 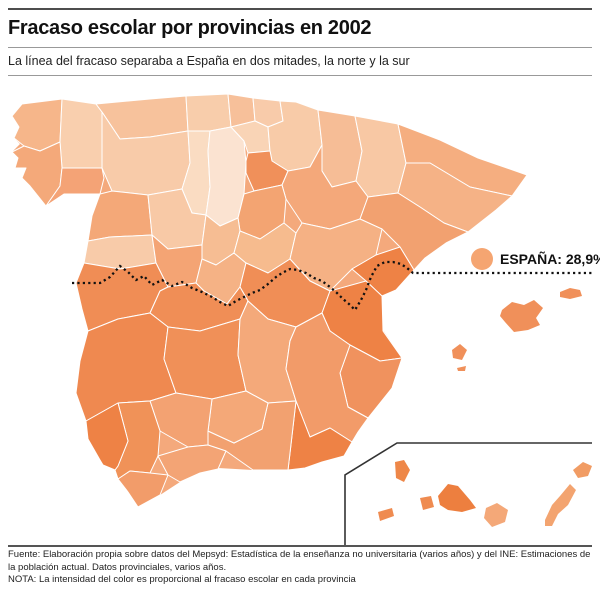 I want to click on footer-rule, so click(x=300, y=546).